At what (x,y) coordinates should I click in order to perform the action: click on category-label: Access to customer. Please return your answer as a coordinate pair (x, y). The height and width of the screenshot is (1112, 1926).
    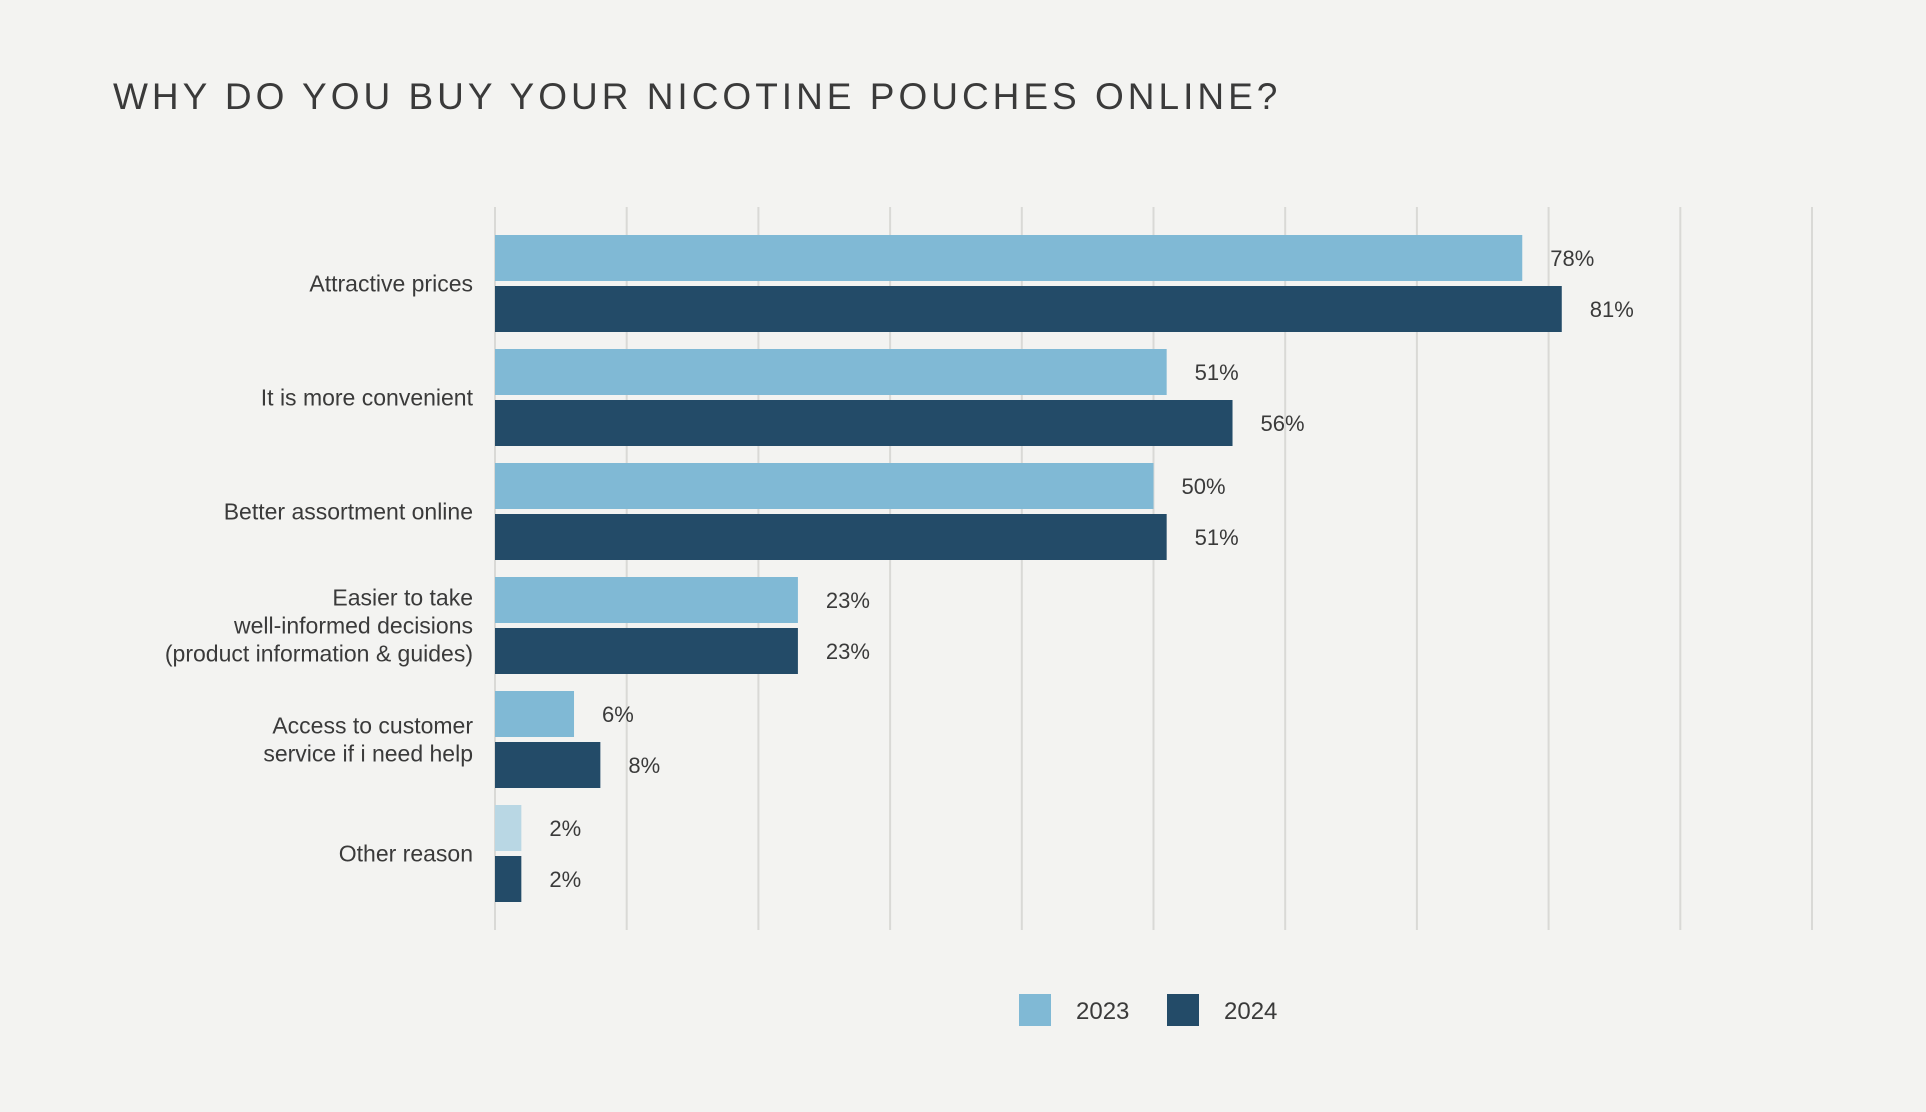
    Looking at the image, I should click on (372, 726).